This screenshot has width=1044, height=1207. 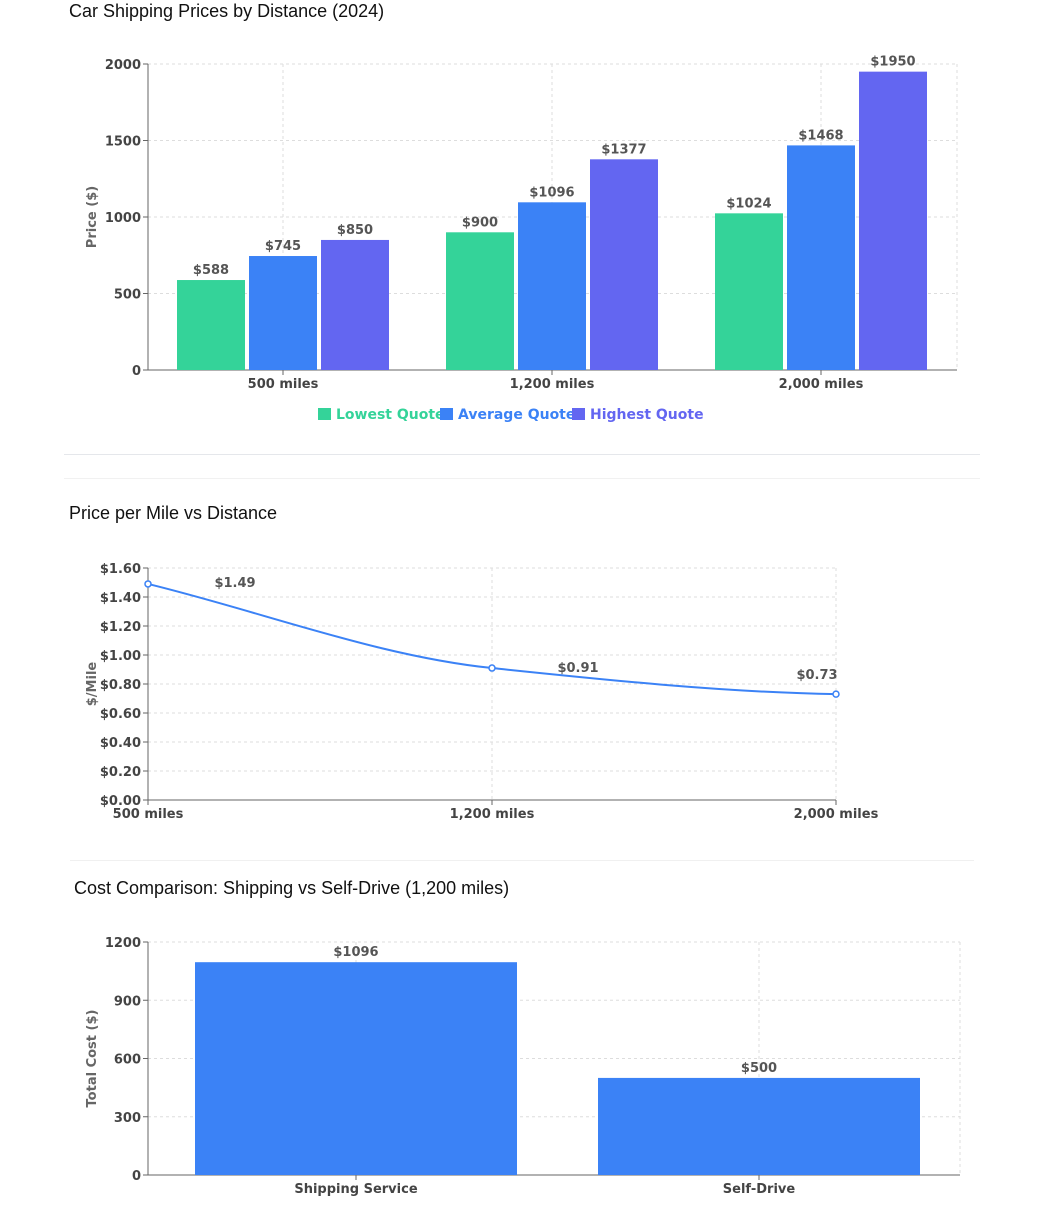 I want to click on y-tick-label: $1.20, so click(x=120, y=627).